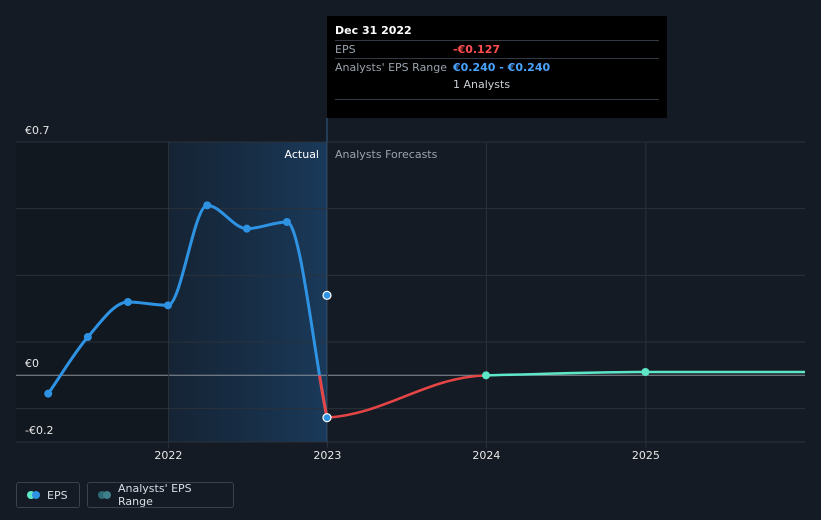 The image size is (821, 520). Describe the element at coordinates (482, 84) in the screenshot. I see `tooltip-analysts: 1 Analysts` at that location.